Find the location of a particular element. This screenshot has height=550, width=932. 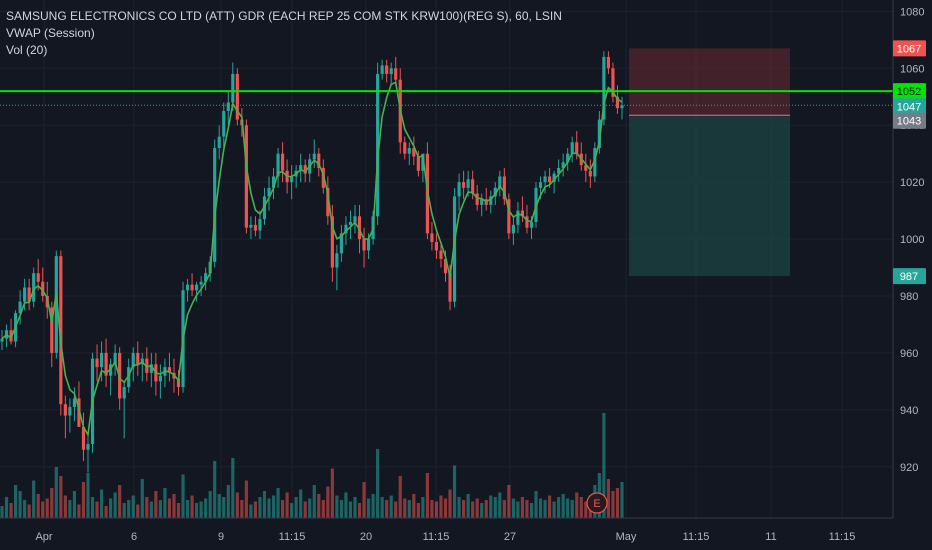

earnings-icon is located at coordinates (597, 503).